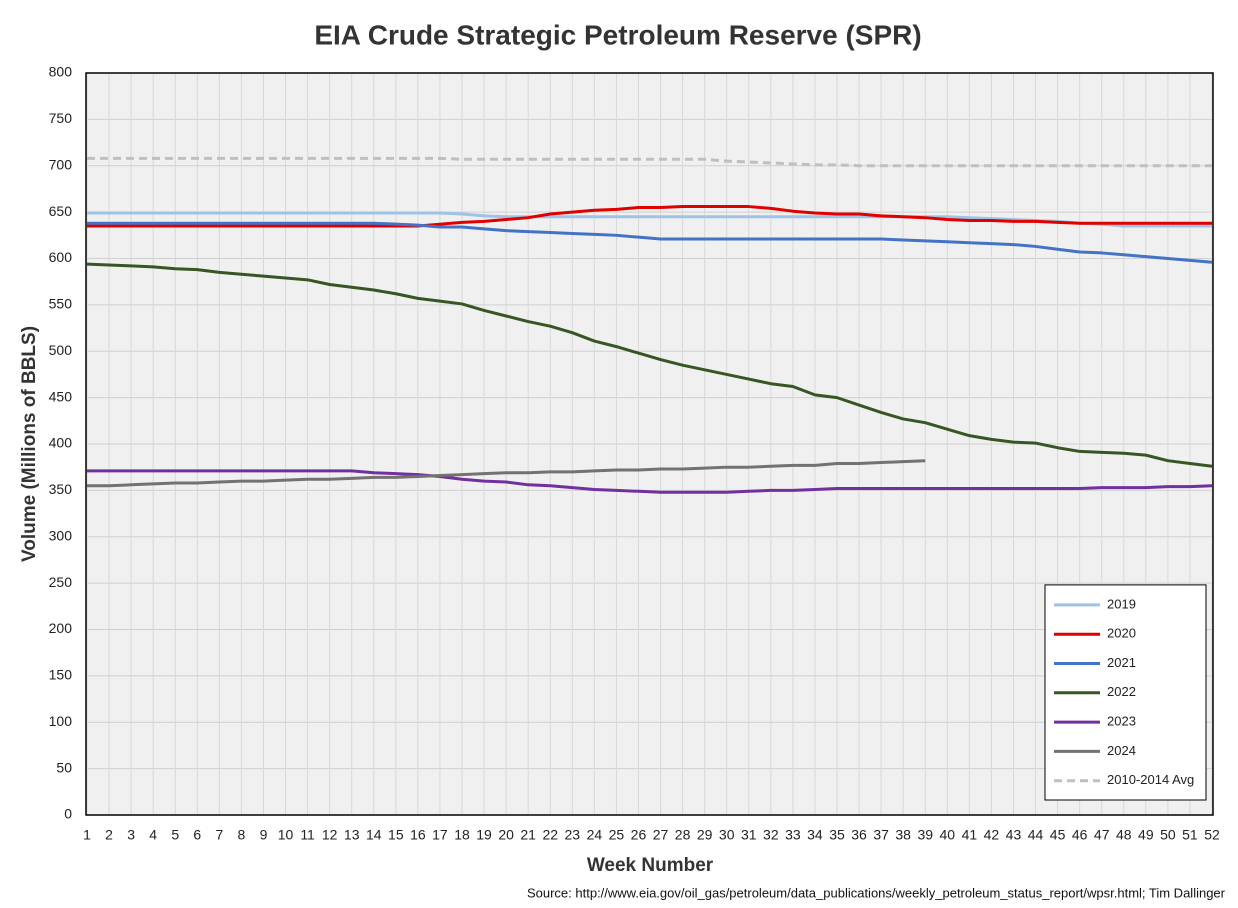 This screenshot has height=908, width=1238. I want to click on y-tick-label: 350, so click(61, 489).